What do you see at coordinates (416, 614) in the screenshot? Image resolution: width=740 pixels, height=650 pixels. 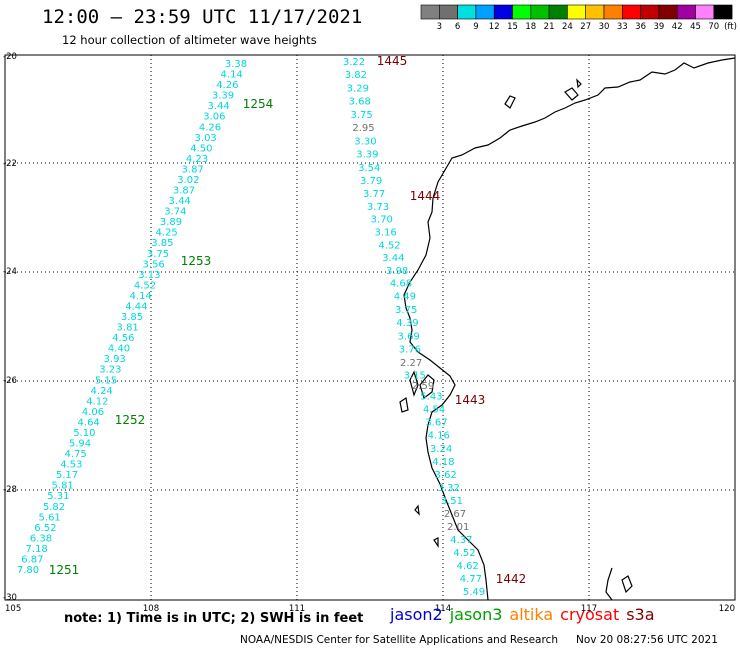 I see `satellite-jason2: jason2` at bounding box center [416, 614].